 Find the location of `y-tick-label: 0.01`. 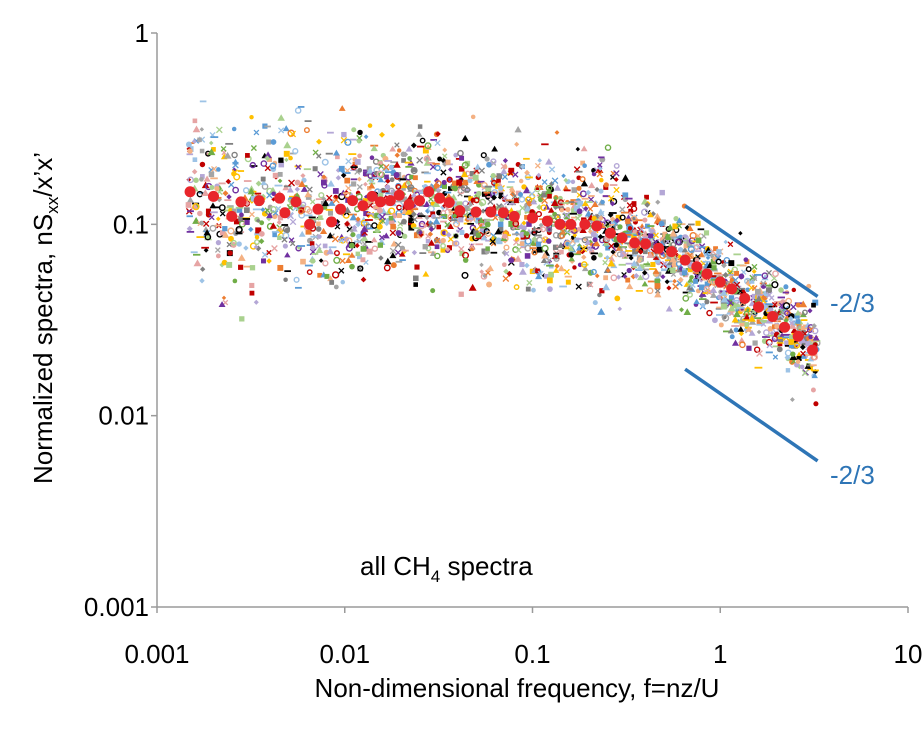

y-tick-label: 0.01 is located at coordinates (123, 416).